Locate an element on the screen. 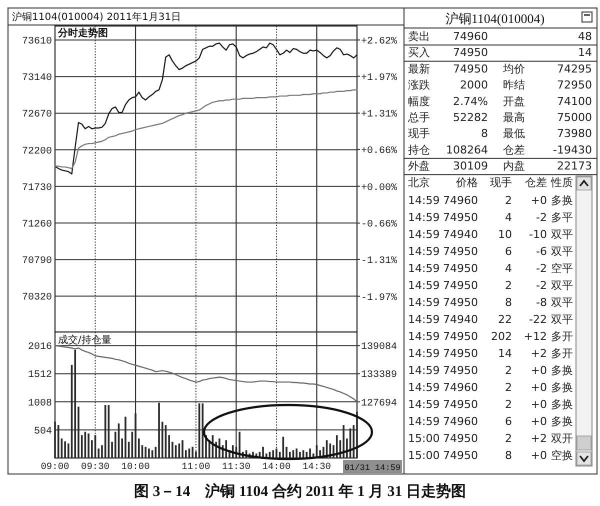 The height and width of the screenshot is (506, 600). y-tick-label: 1512 is located at coordinates (40, 376).